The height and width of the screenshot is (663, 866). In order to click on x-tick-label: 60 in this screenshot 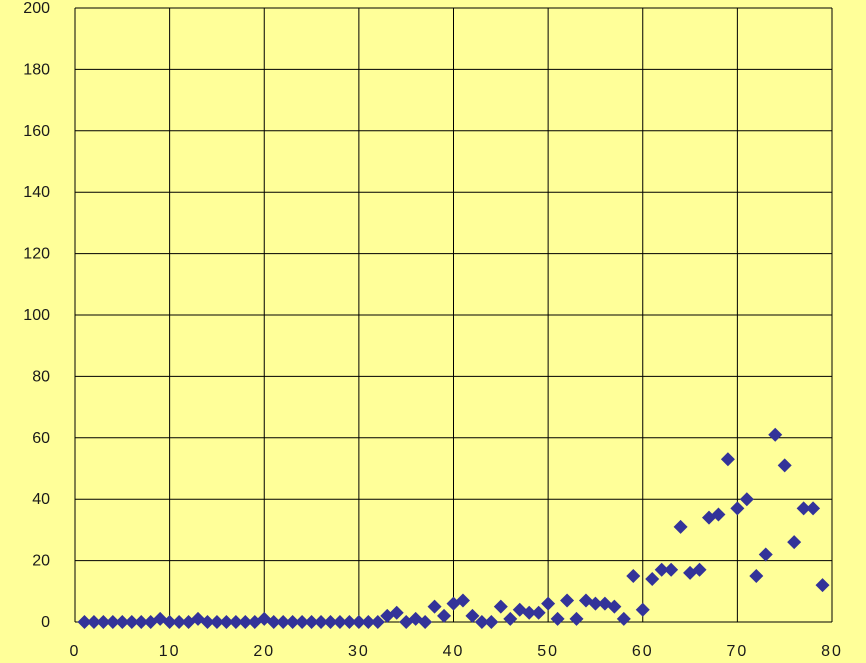, I will do `click(643, 651)`.